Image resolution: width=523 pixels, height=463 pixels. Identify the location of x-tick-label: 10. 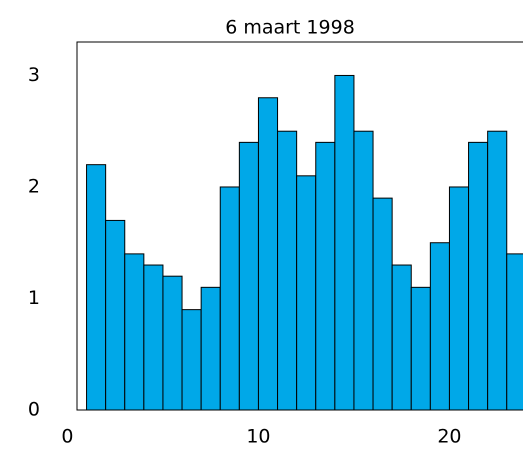
(258, 437).